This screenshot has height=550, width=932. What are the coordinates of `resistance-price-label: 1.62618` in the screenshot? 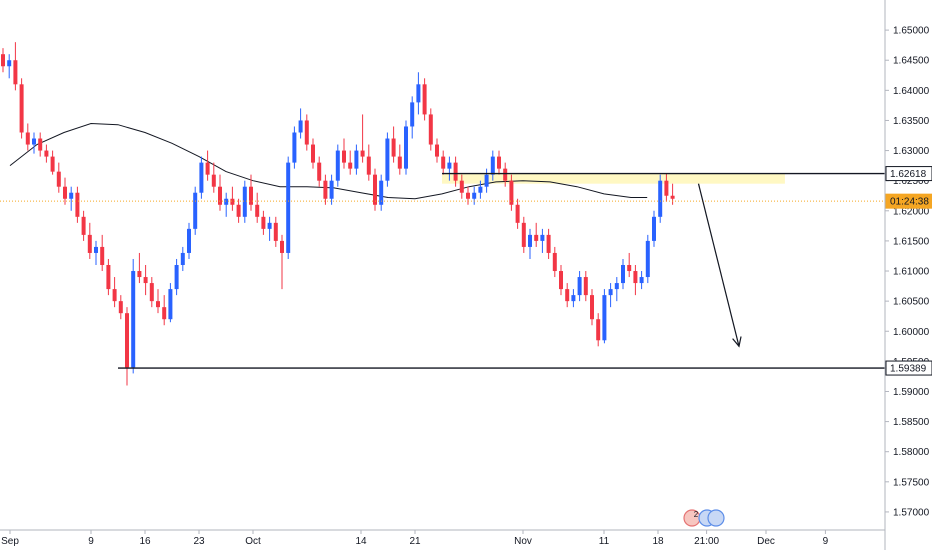 It's located at (909, 174).